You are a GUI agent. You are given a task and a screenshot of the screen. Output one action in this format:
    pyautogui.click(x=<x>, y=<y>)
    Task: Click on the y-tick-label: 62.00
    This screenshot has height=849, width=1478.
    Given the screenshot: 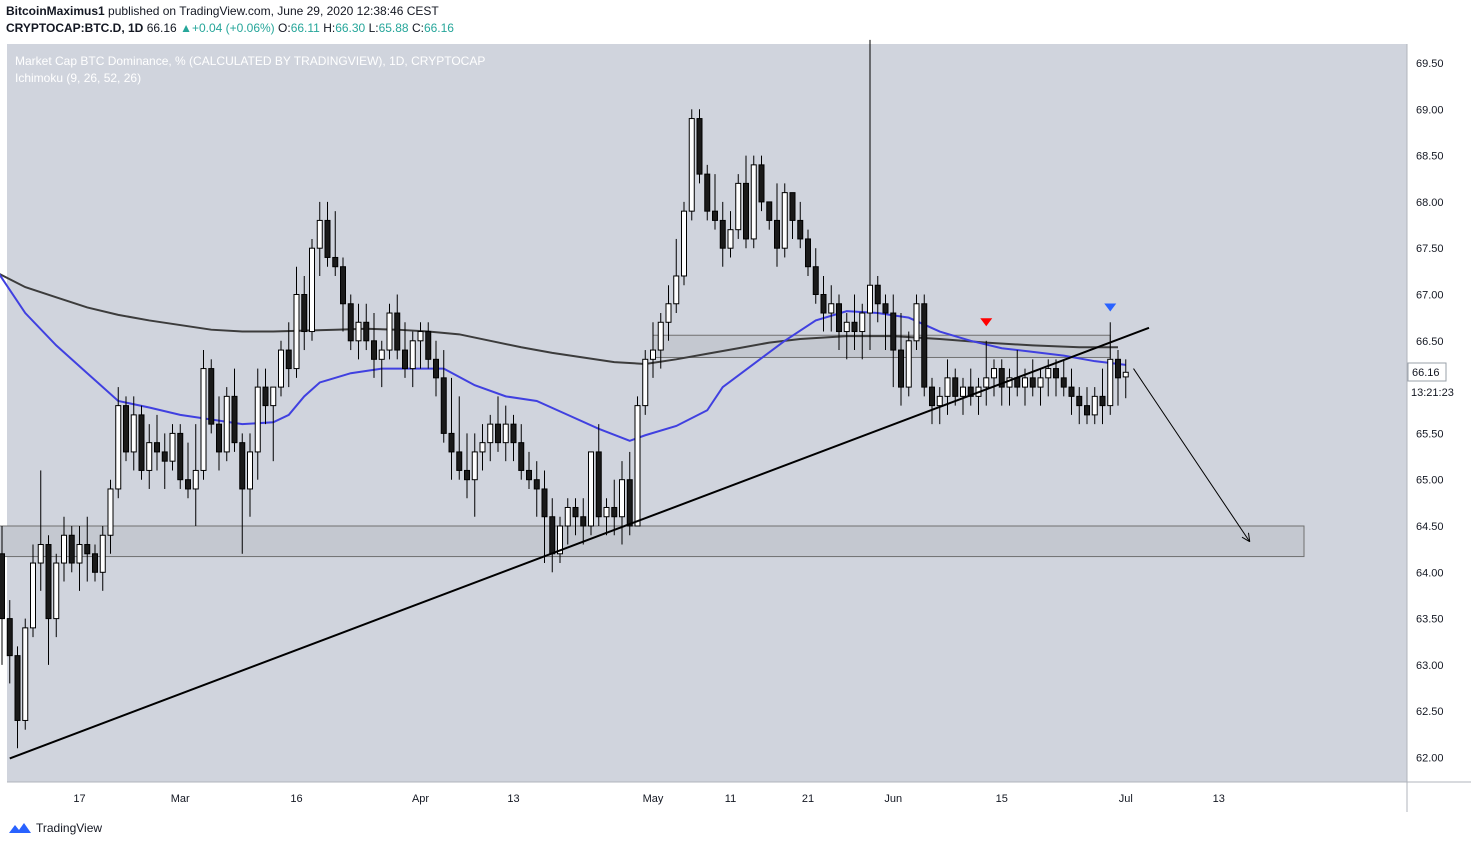 What is the action you would take?
    pyautogui.click(x=1430, y=759)
    